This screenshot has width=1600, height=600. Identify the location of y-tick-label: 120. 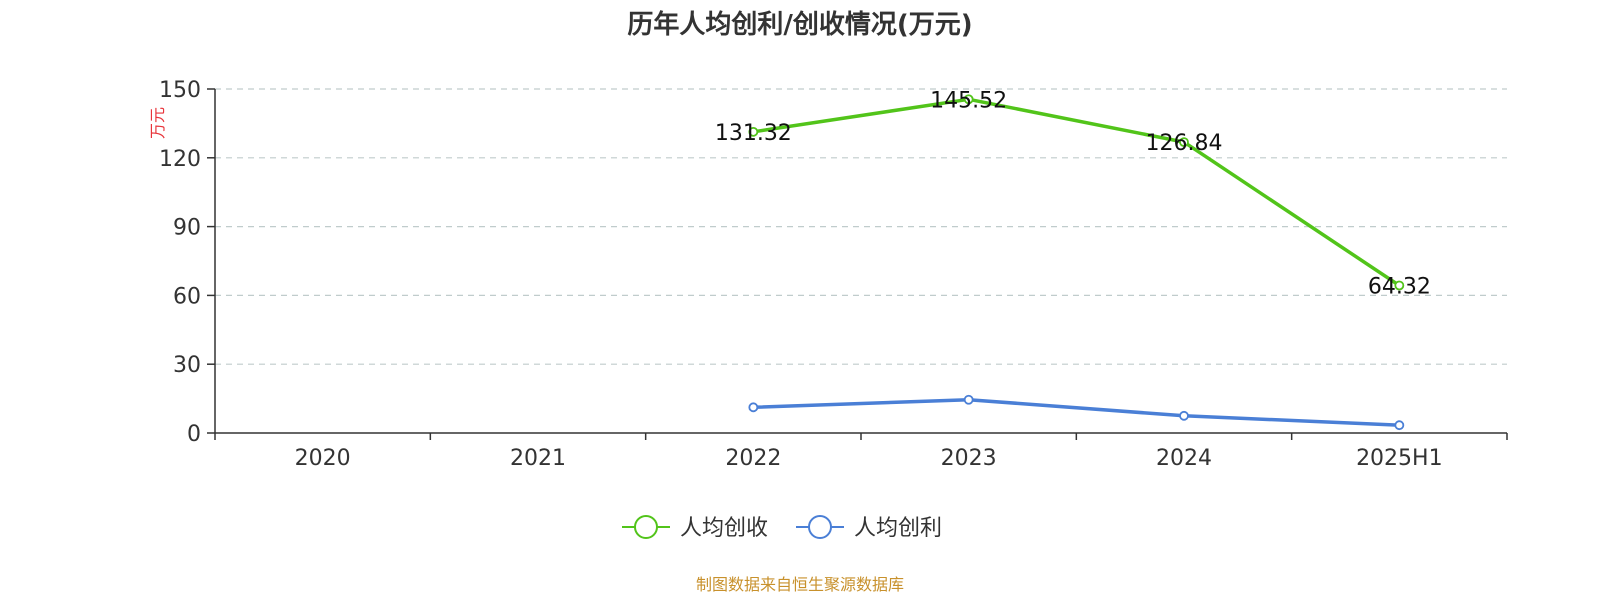
(180, 159).